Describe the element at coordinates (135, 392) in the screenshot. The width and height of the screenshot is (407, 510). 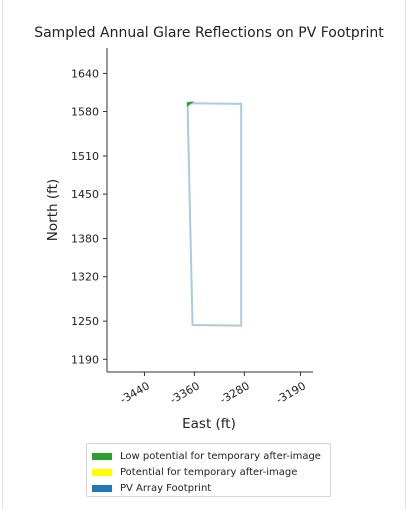
I see `x-tick-label: -3440` at that location.